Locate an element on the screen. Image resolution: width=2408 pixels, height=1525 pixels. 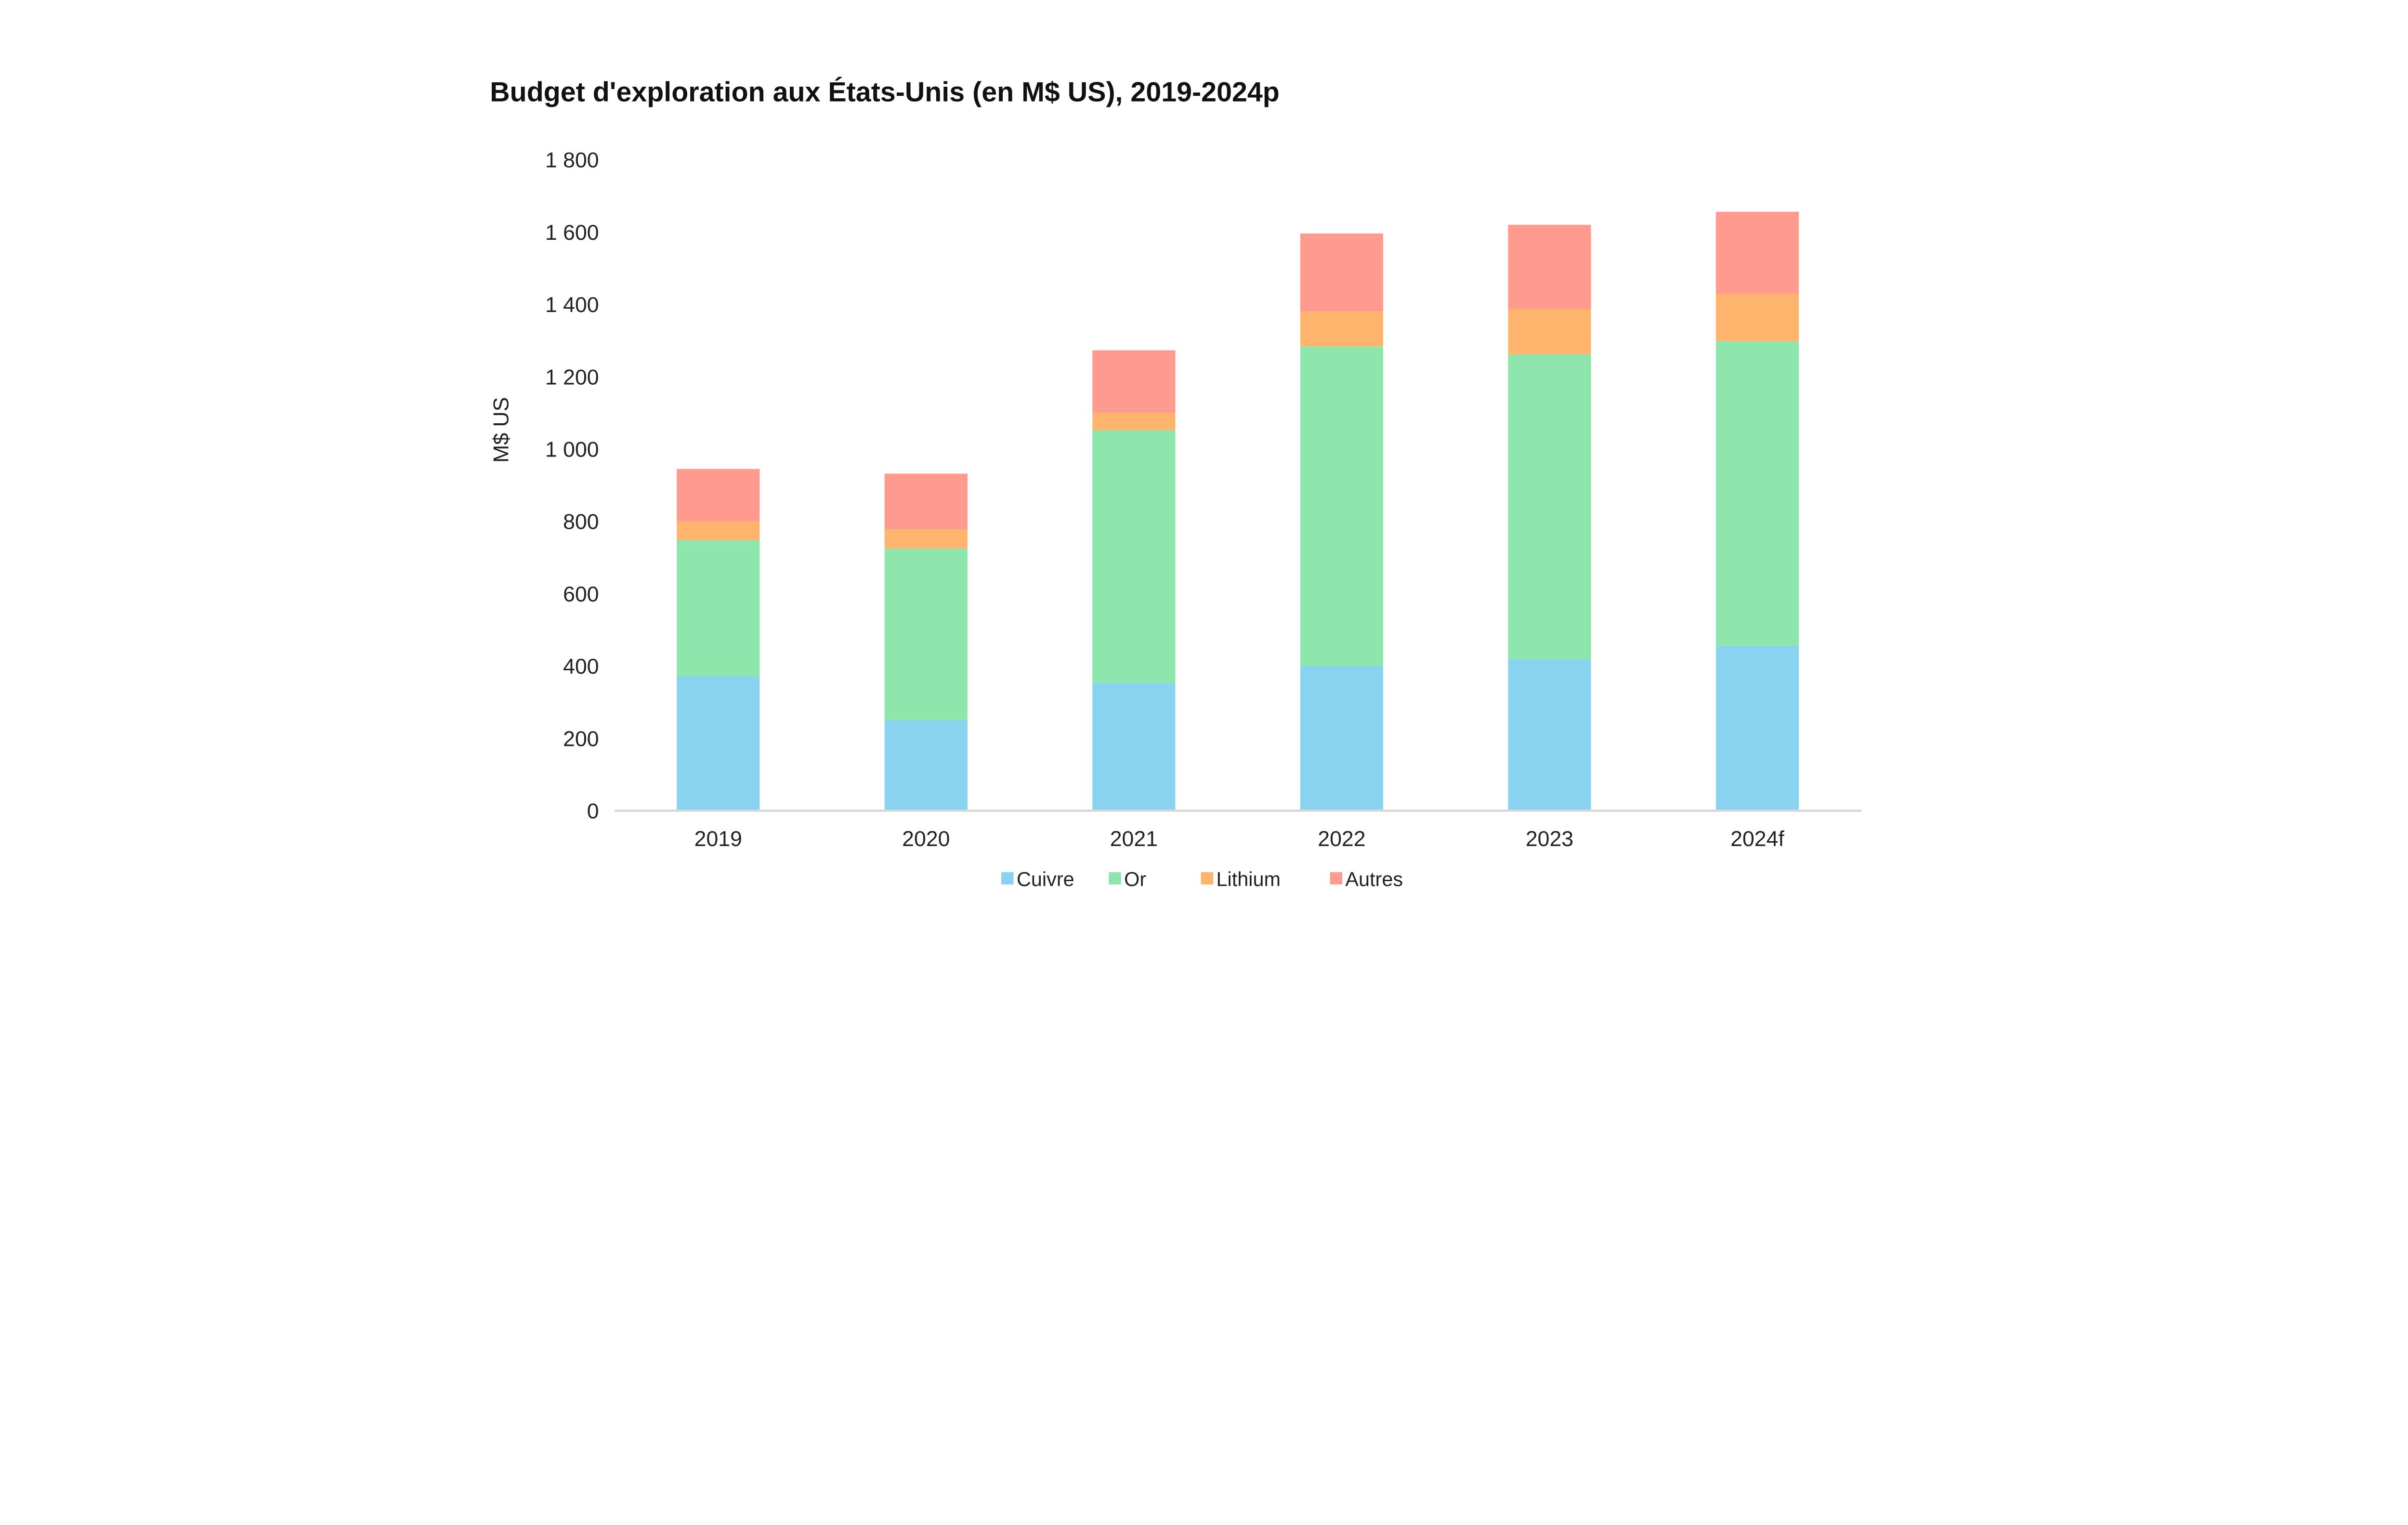
x-tick-label: 2023 is located at coordinates (1549, 839).